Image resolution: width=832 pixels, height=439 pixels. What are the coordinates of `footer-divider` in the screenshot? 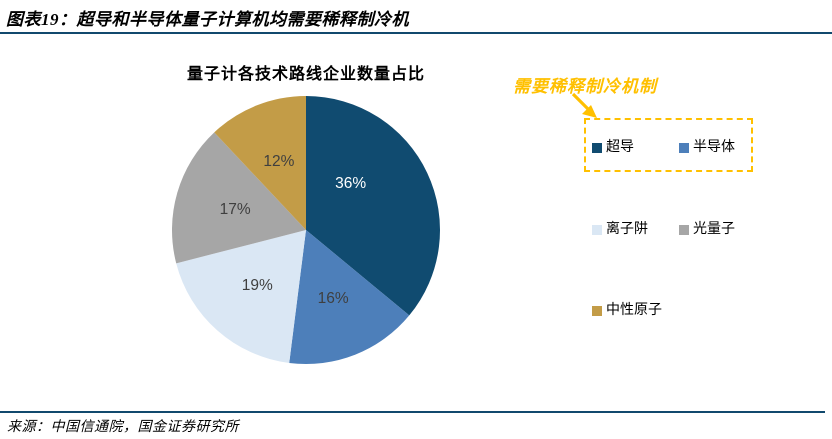 It's located at (412, 412).